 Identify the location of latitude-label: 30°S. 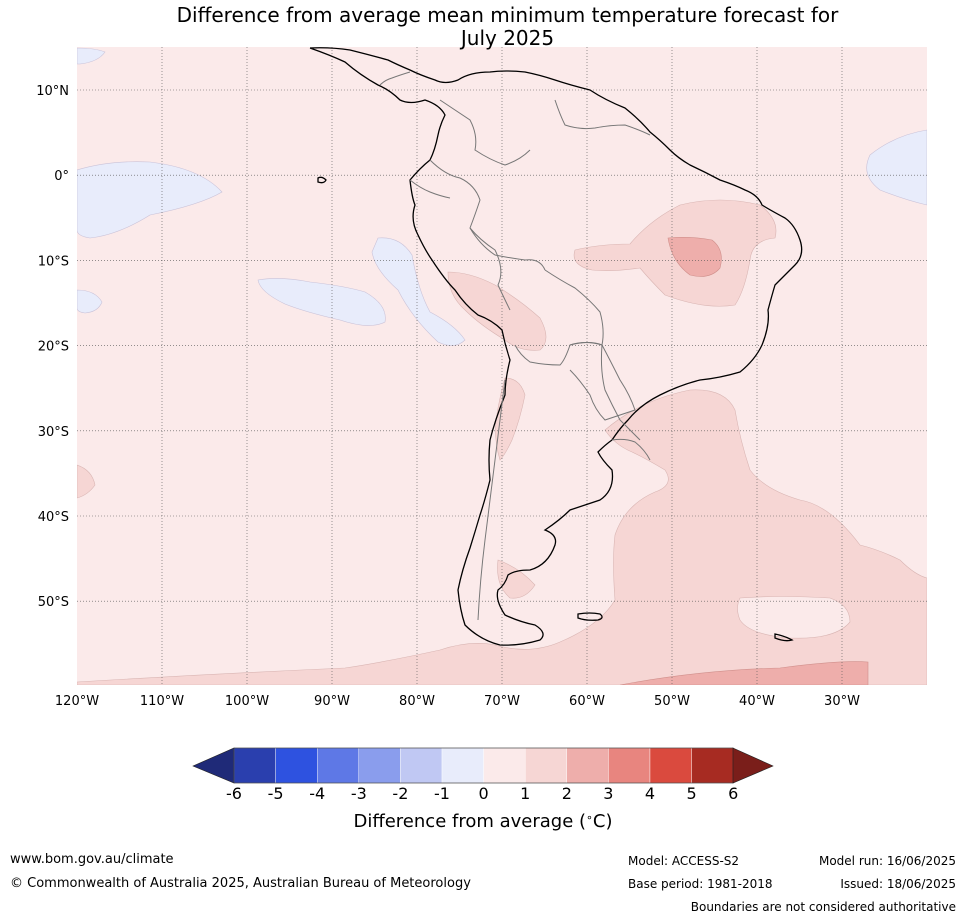
(53, 432).